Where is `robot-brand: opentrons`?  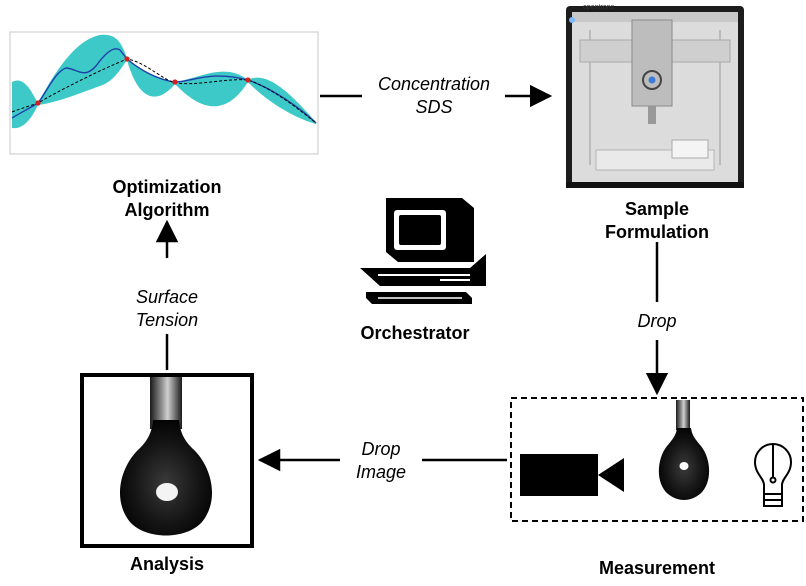 robot-brand: opentrons is located at coordinates (599, 7).